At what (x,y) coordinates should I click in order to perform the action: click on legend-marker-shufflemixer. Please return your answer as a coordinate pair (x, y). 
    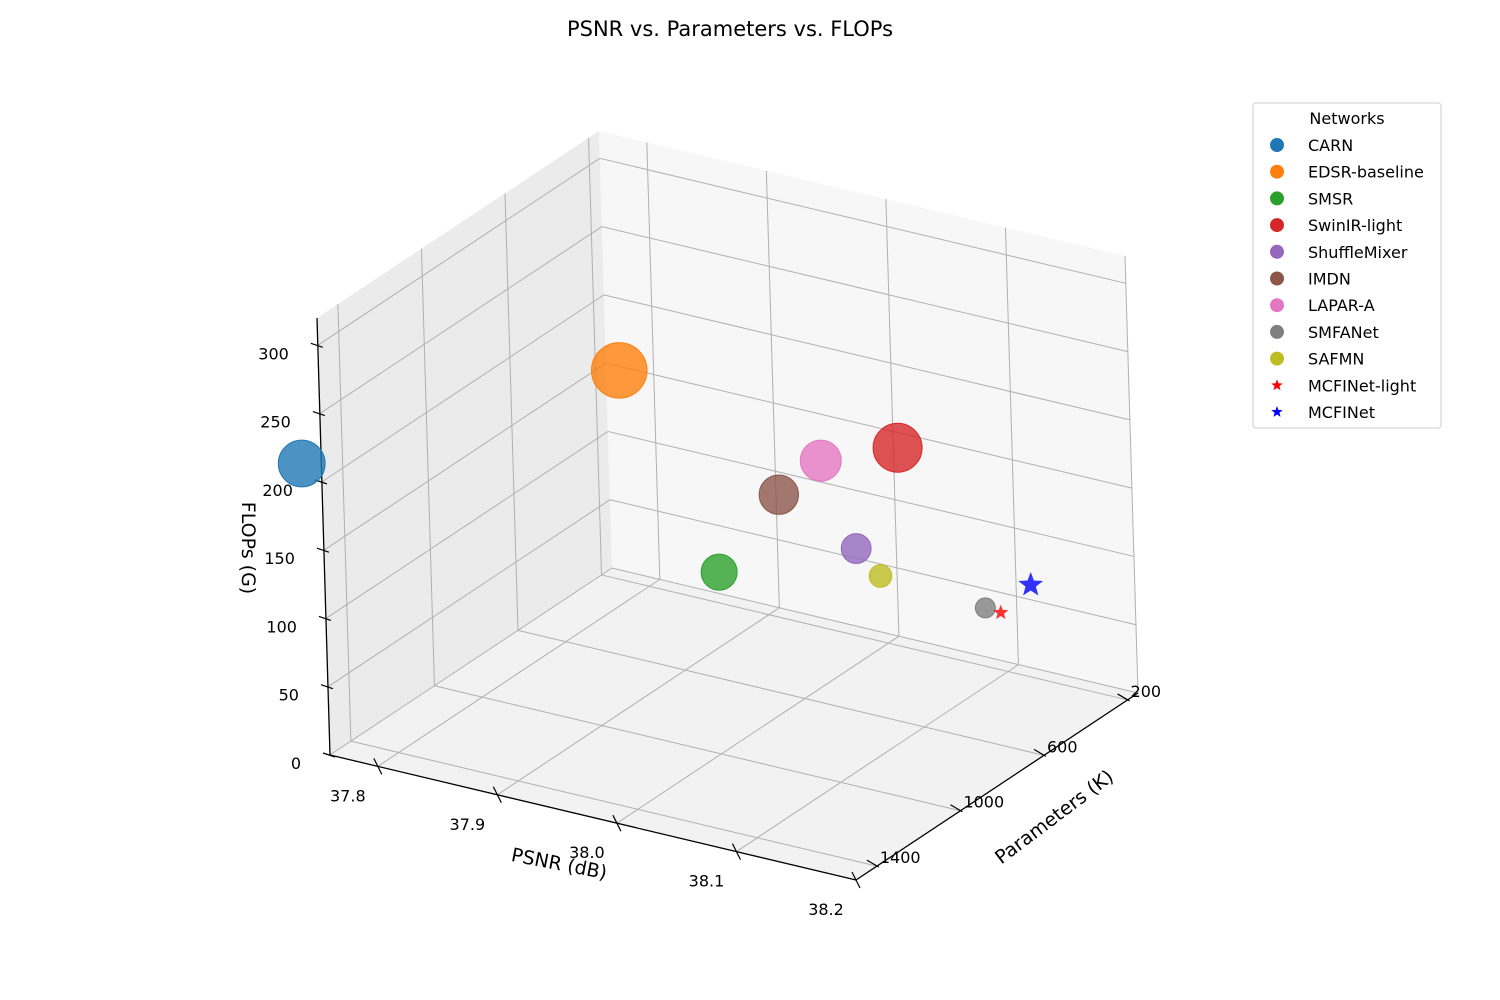
    Looking at the image, I should click on (1277, 251).